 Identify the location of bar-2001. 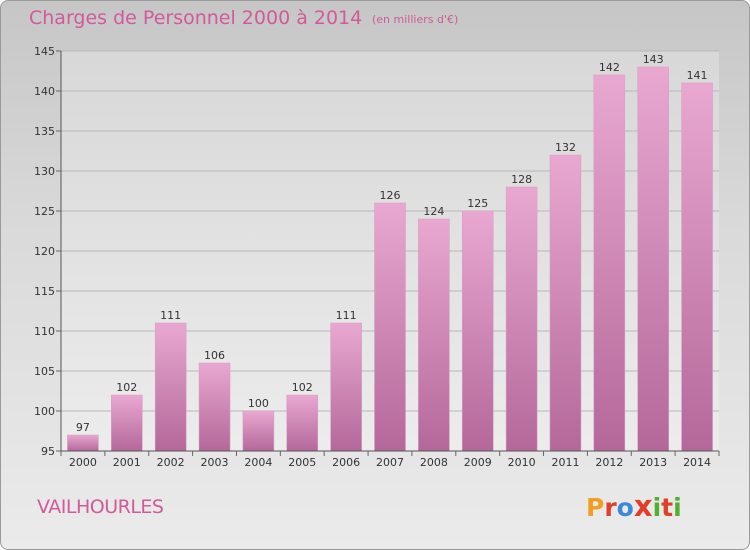
(127, 423).